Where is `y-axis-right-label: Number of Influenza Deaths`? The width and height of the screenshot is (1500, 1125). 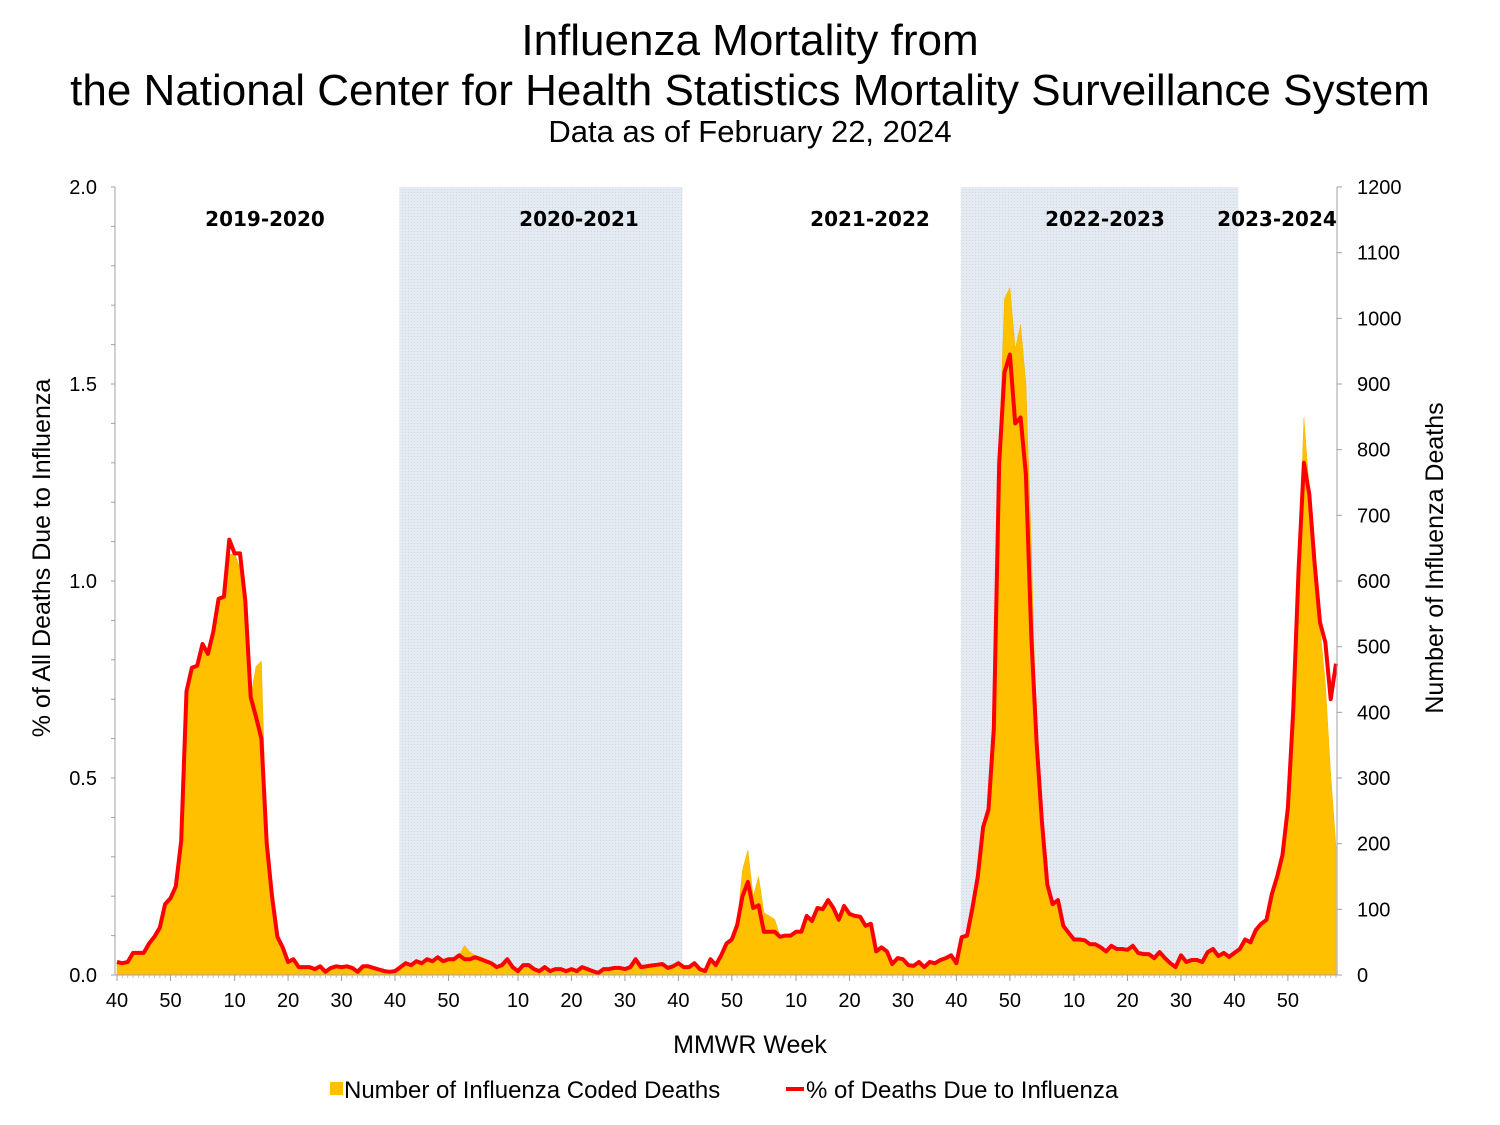
y-axis-right-label: Number of Influenza Deaths is located at coordinates (1435, 557).